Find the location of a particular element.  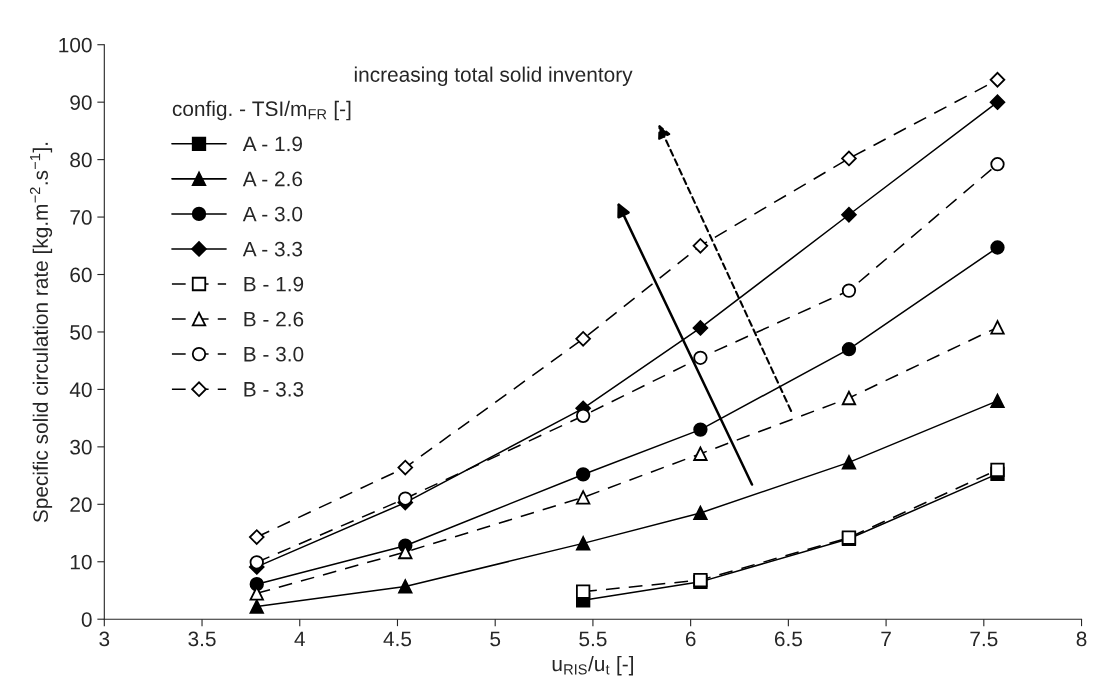

legend-title: config. - TSI/m$_{FR}$ [-] is located at coordinates (261, 110).